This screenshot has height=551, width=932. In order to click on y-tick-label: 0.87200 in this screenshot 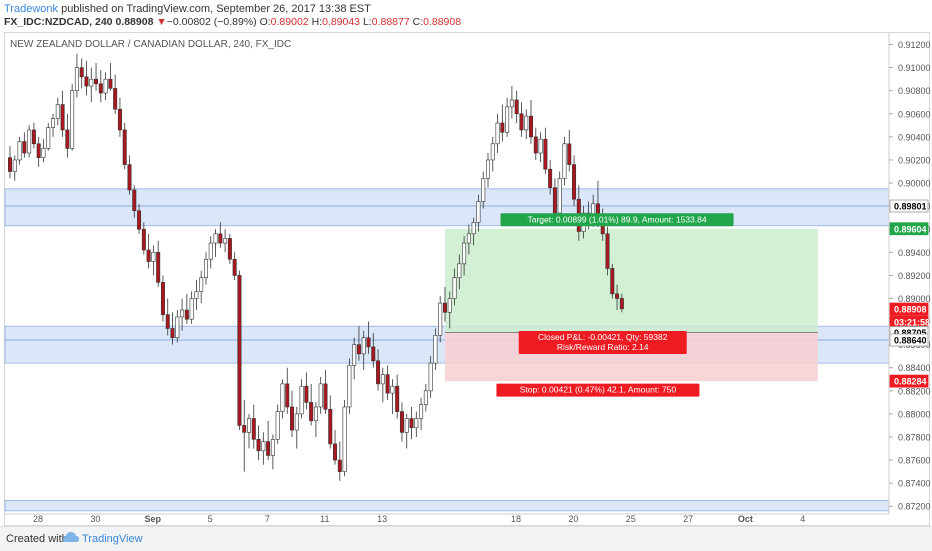, I will do `click(914, 507)`.